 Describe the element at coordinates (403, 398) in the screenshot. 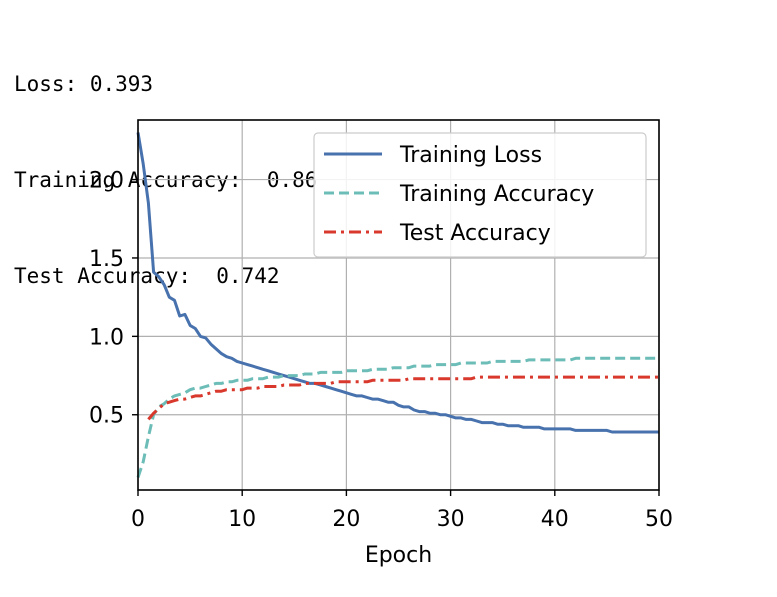

I see `series-line-test-accuracy` at that location.